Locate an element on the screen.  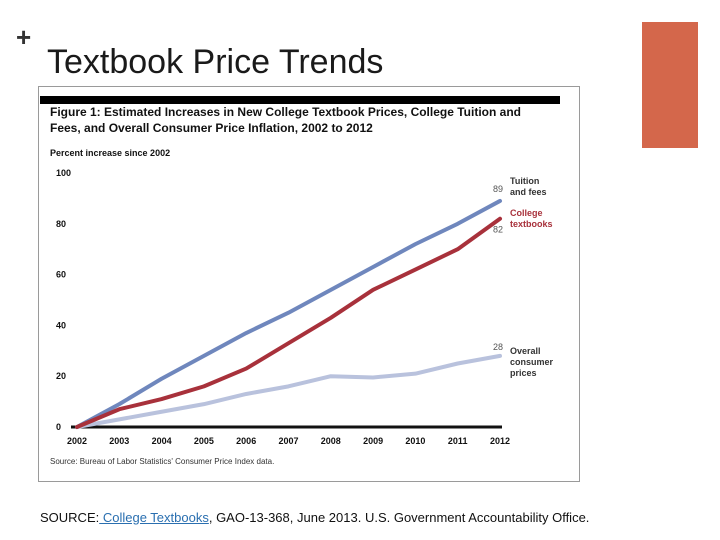
x-tick-label: 2009 is located at coordinates (373, 441).